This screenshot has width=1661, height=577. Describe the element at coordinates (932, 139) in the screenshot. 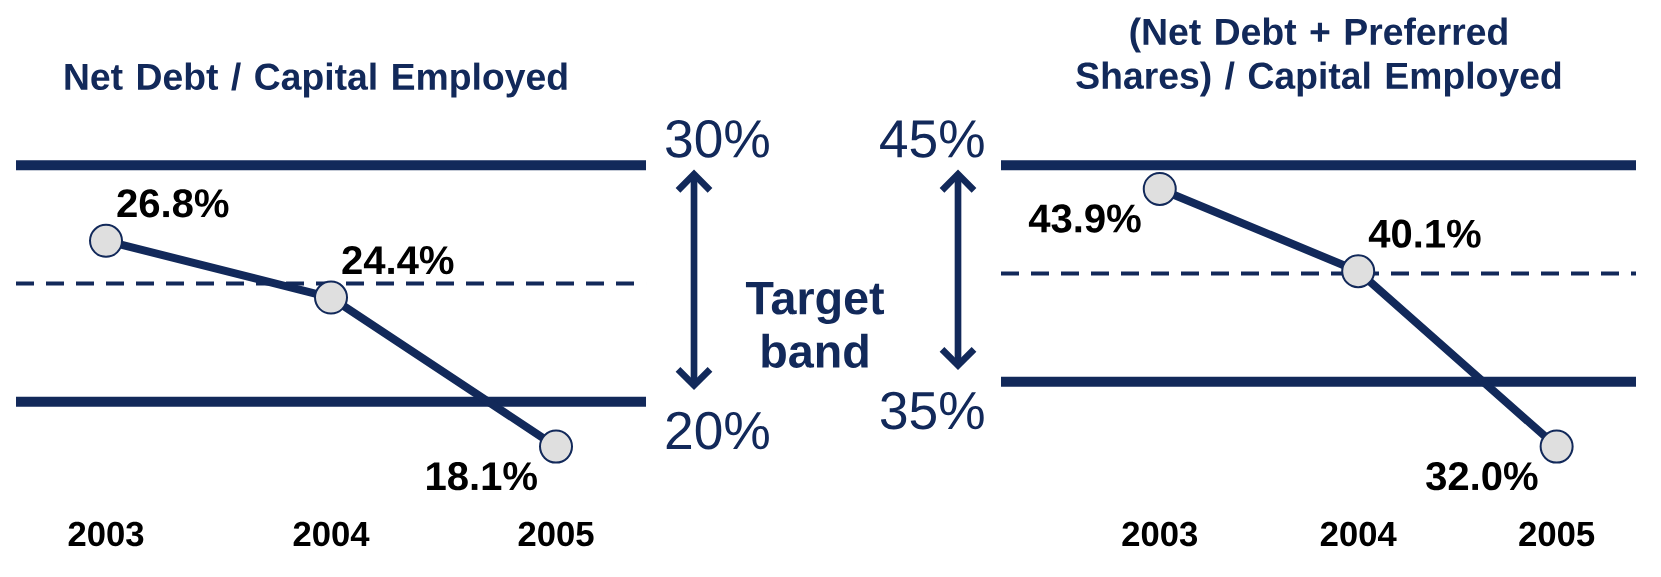

I see `ref-line-label: 45%` at that location.